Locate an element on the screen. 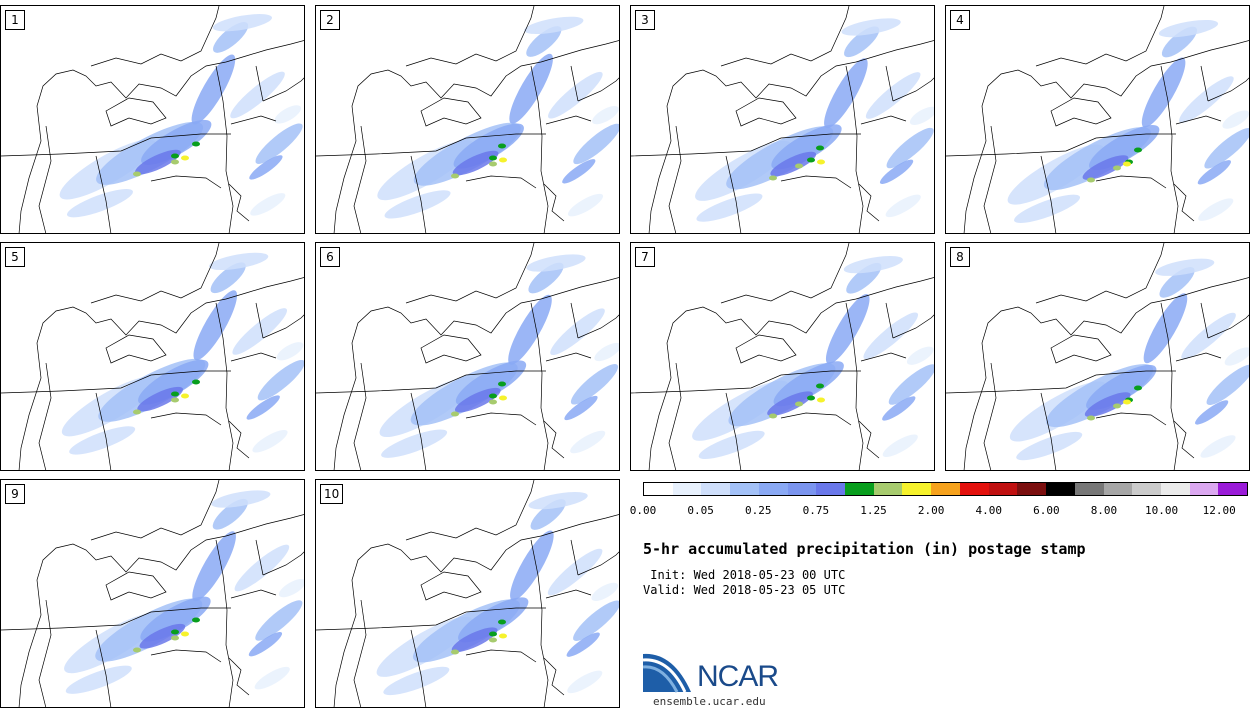 The height and width of the screenshot is (709, 1260). ensemble-member-panel: 3 is located at coordinates (782, 119).